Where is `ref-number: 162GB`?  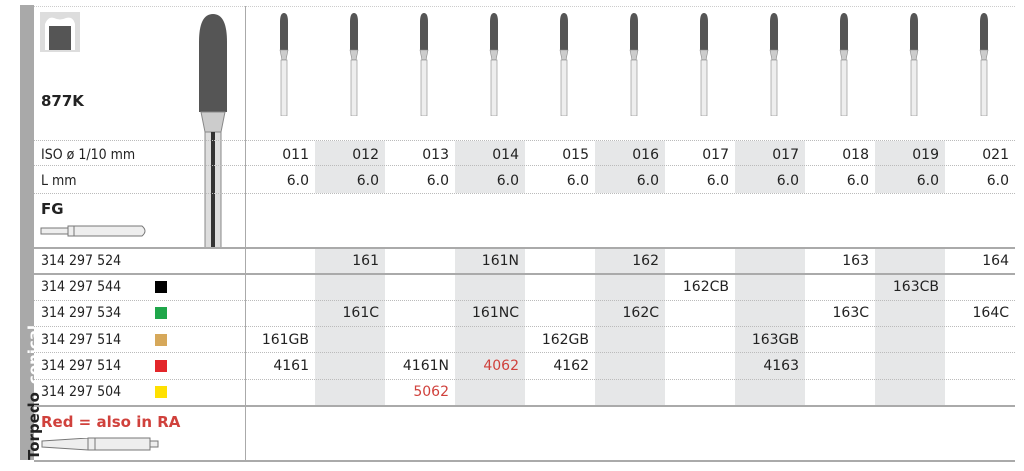 ref-number: 162GB is located at coordinates (565, 340).